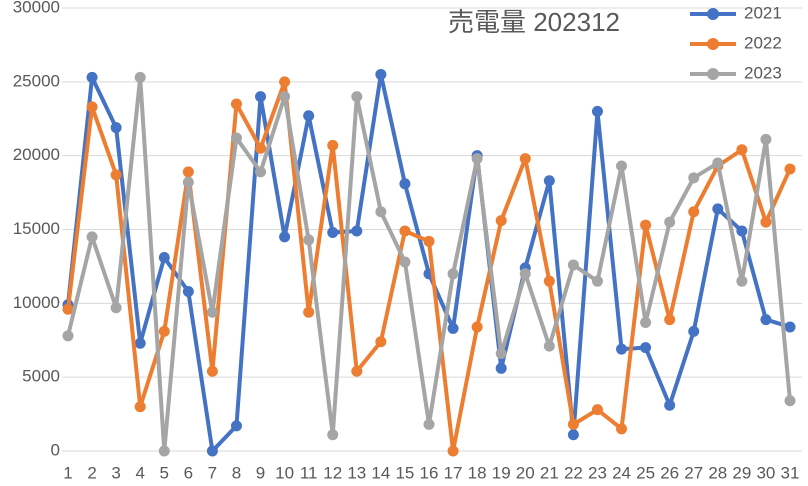  Describe the element at coordinates (669, 472) in the screenshot. I see `x-tick-label: 26` at that location.